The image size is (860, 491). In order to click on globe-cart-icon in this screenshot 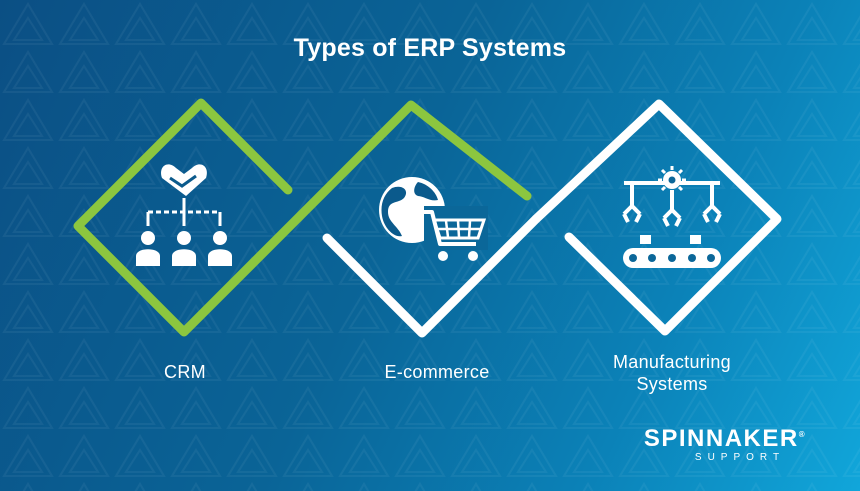, I will do `click(433, 219)`.